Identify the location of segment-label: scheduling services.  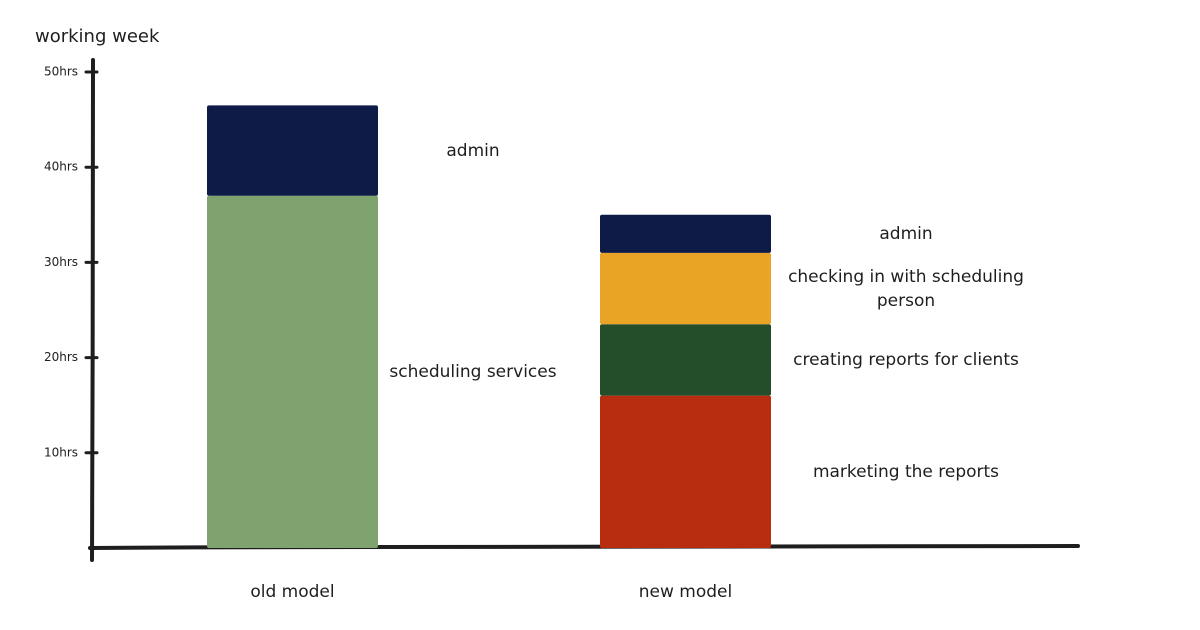
(473, 371).